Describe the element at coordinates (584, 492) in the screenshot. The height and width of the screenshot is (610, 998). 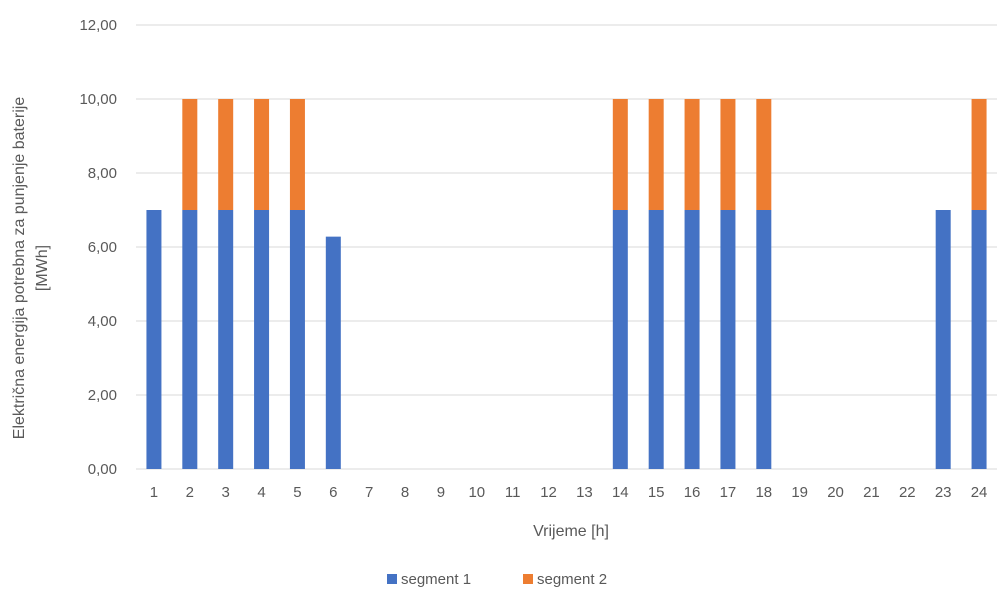
I see `x-tick-label: 13` at that location.